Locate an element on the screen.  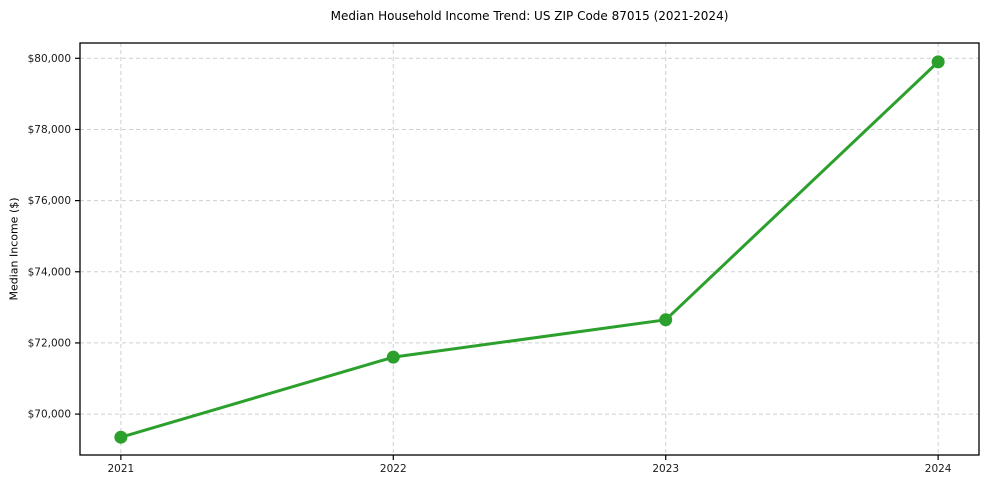
x-tick-label: 2023 is located at coordinates (665, 469).